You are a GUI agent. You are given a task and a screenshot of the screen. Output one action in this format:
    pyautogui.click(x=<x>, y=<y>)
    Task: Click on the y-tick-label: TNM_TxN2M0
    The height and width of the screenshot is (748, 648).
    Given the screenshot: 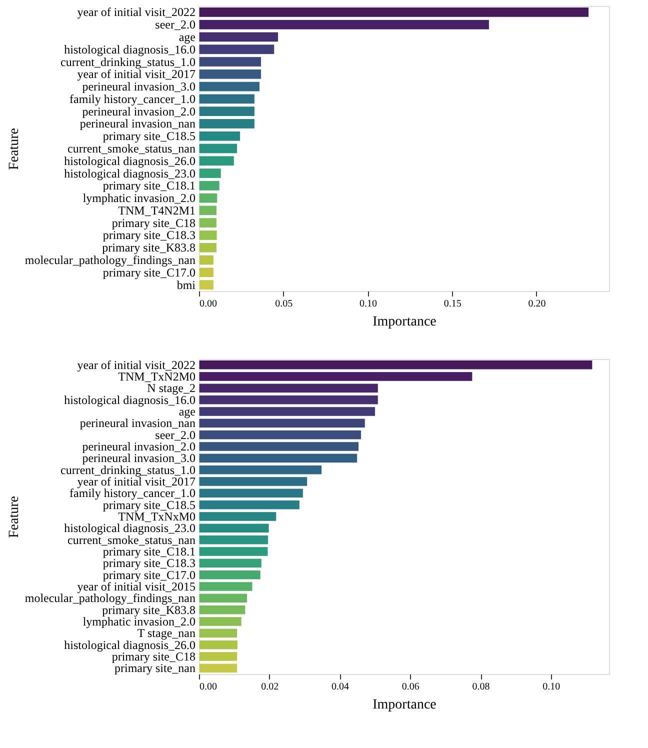 What is the action you would take?
    pyautogui.click(x=157, y=377)
    